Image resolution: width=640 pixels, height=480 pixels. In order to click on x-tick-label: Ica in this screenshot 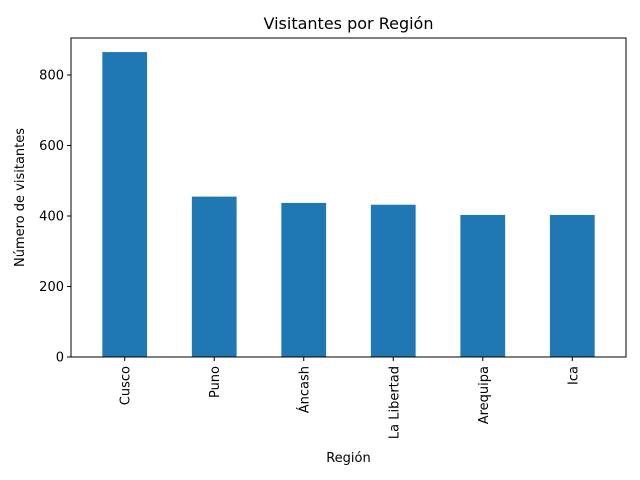, I will do `click(573, 375)`.